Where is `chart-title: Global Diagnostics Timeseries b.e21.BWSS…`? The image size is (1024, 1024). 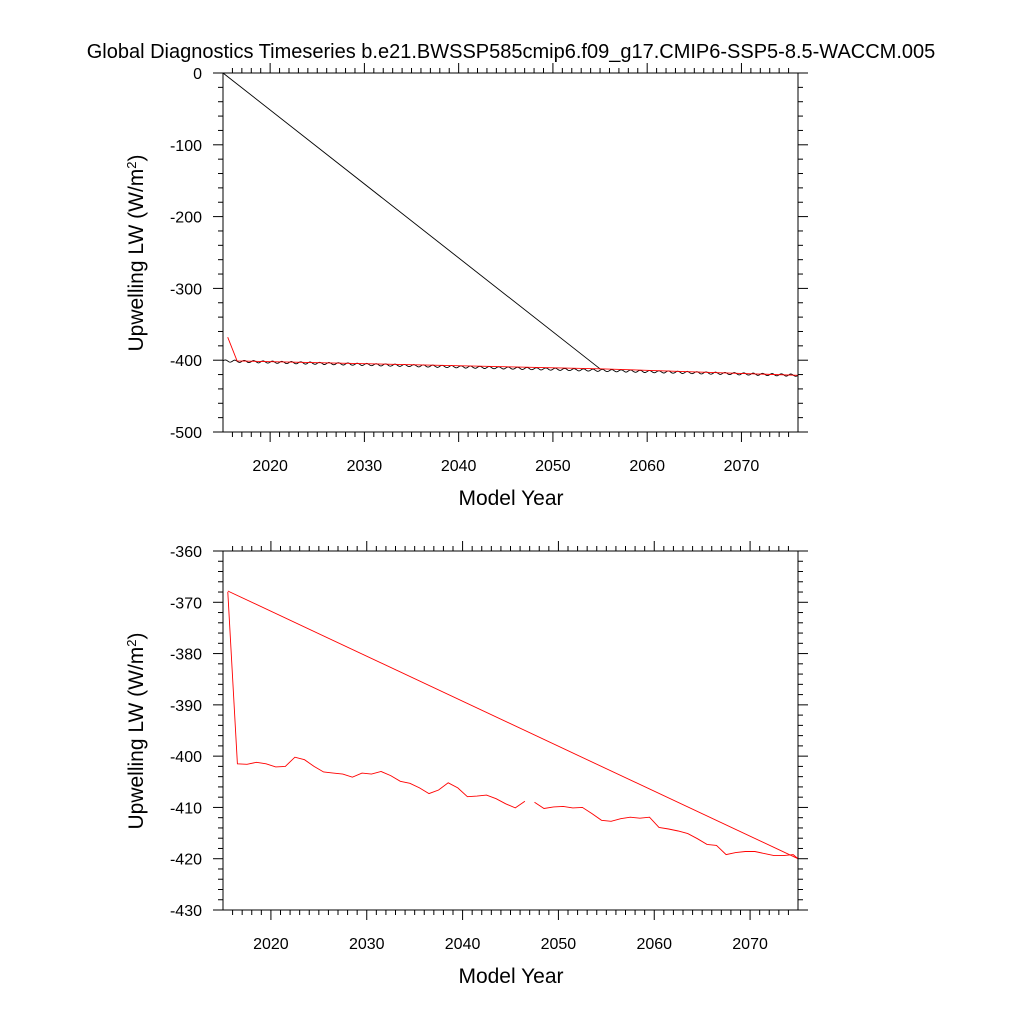
chart-title: Global Diagnostics Timeseries b.e21.BWSS… is located at coordinates (511, 52).